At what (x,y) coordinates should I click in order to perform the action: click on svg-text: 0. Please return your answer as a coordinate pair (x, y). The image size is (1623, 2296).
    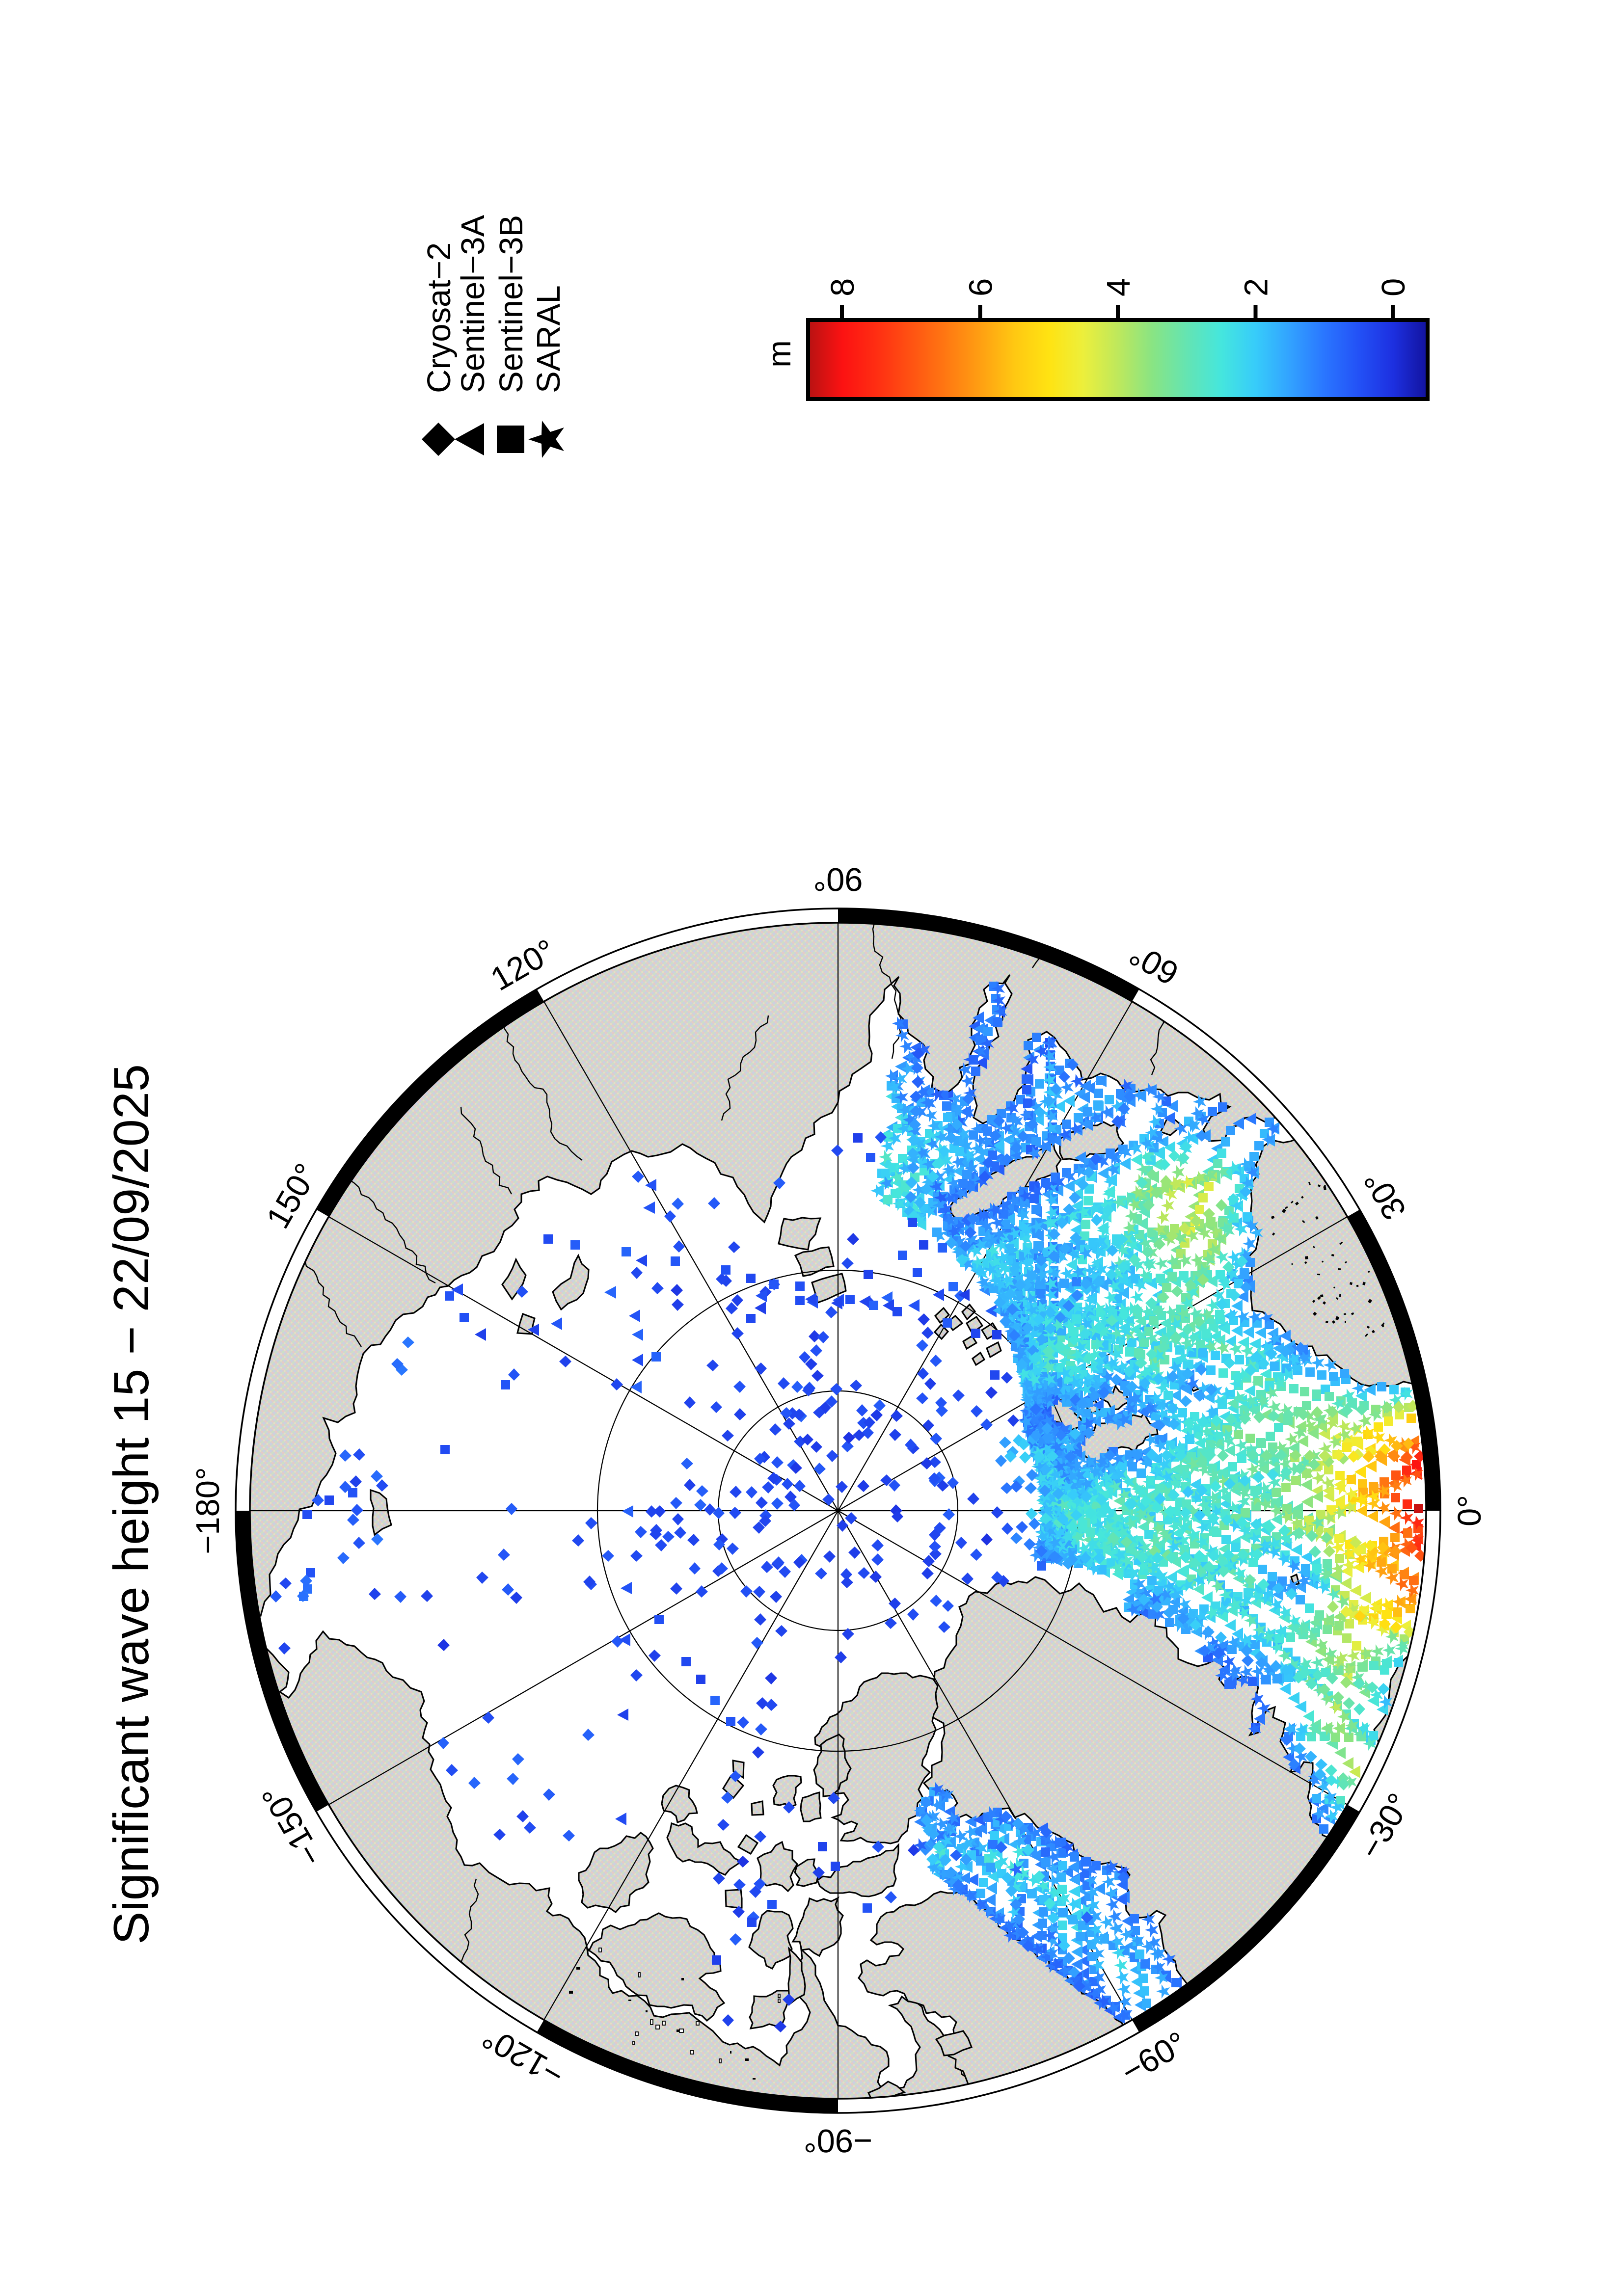
    Looking at the image, I should click on (1394, 287).